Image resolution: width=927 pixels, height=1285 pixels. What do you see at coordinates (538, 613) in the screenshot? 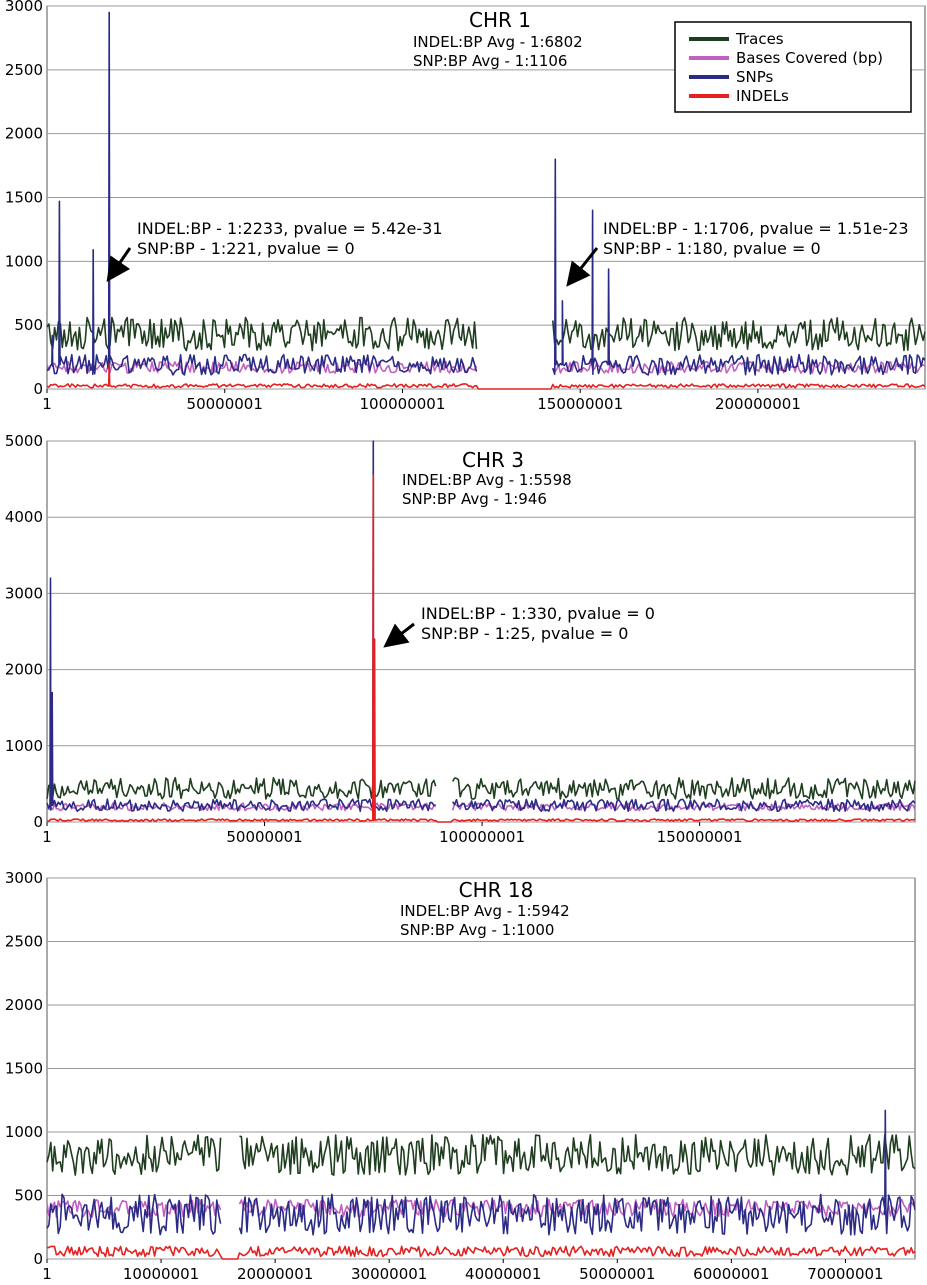
I see `peak-annotation-text: INDEL:BP - 1:330, pvalue = 0` at bounding box center [538, 613].